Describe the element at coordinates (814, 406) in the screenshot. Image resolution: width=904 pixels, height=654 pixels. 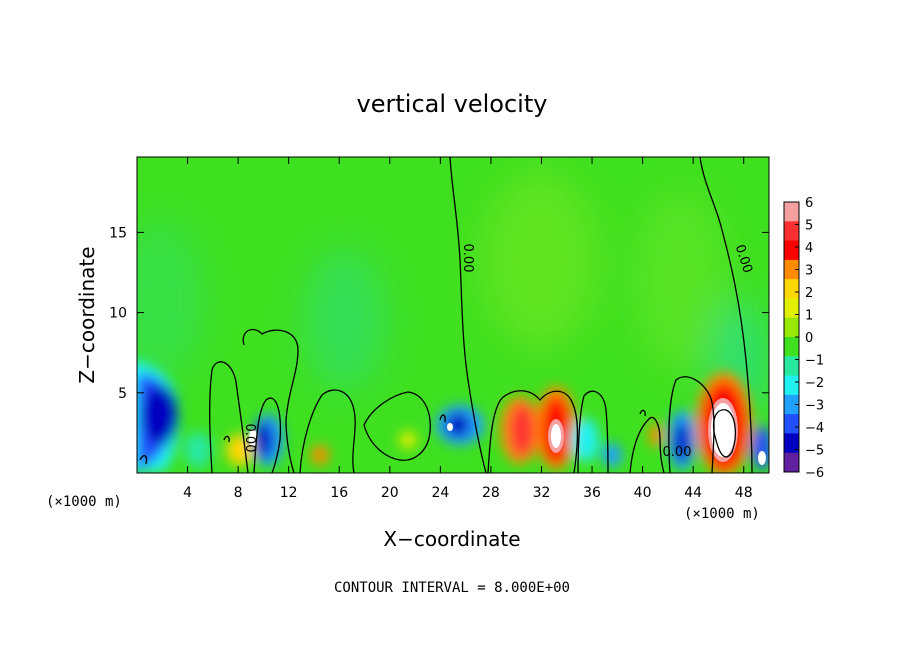
I see `colorbar-label: −3` at that location.